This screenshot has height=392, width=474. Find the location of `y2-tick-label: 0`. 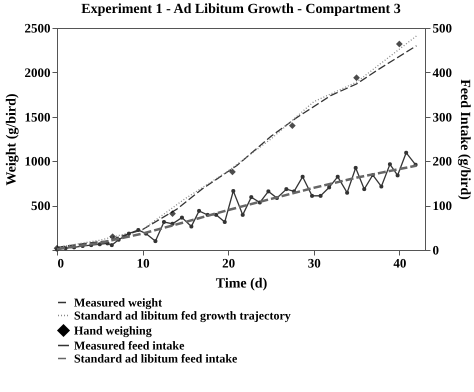

y2-tick-label: 0 is located at coordinates (435, 250).